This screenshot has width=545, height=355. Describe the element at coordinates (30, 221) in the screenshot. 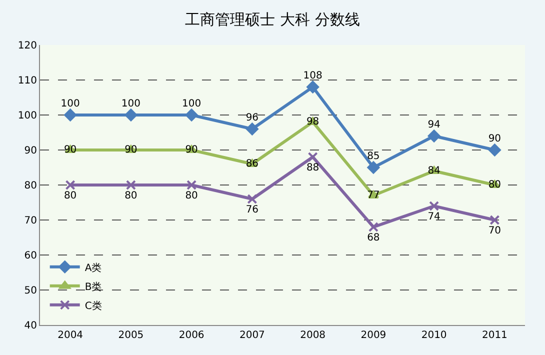

I see `y-tick-label: 70` at that location.